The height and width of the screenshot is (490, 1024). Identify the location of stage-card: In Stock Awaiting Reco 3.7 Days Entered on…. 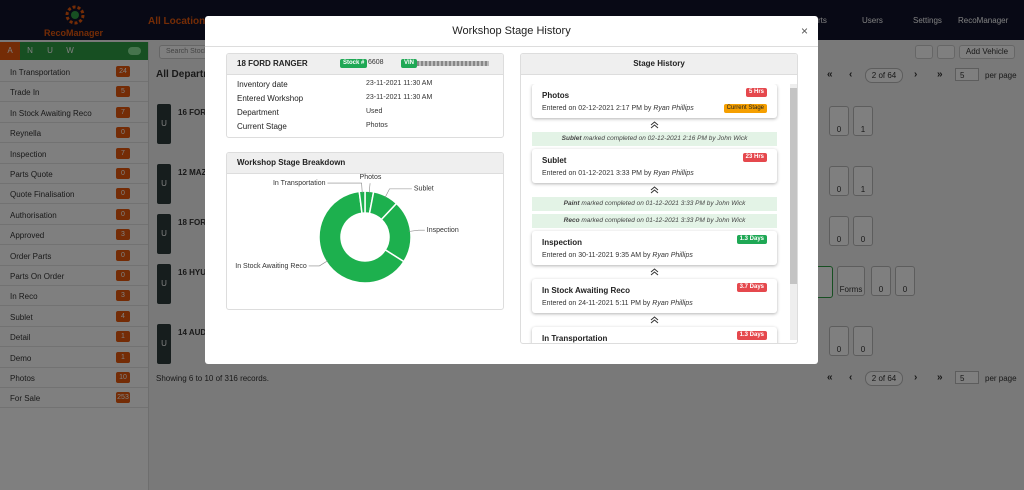
(654, 296).